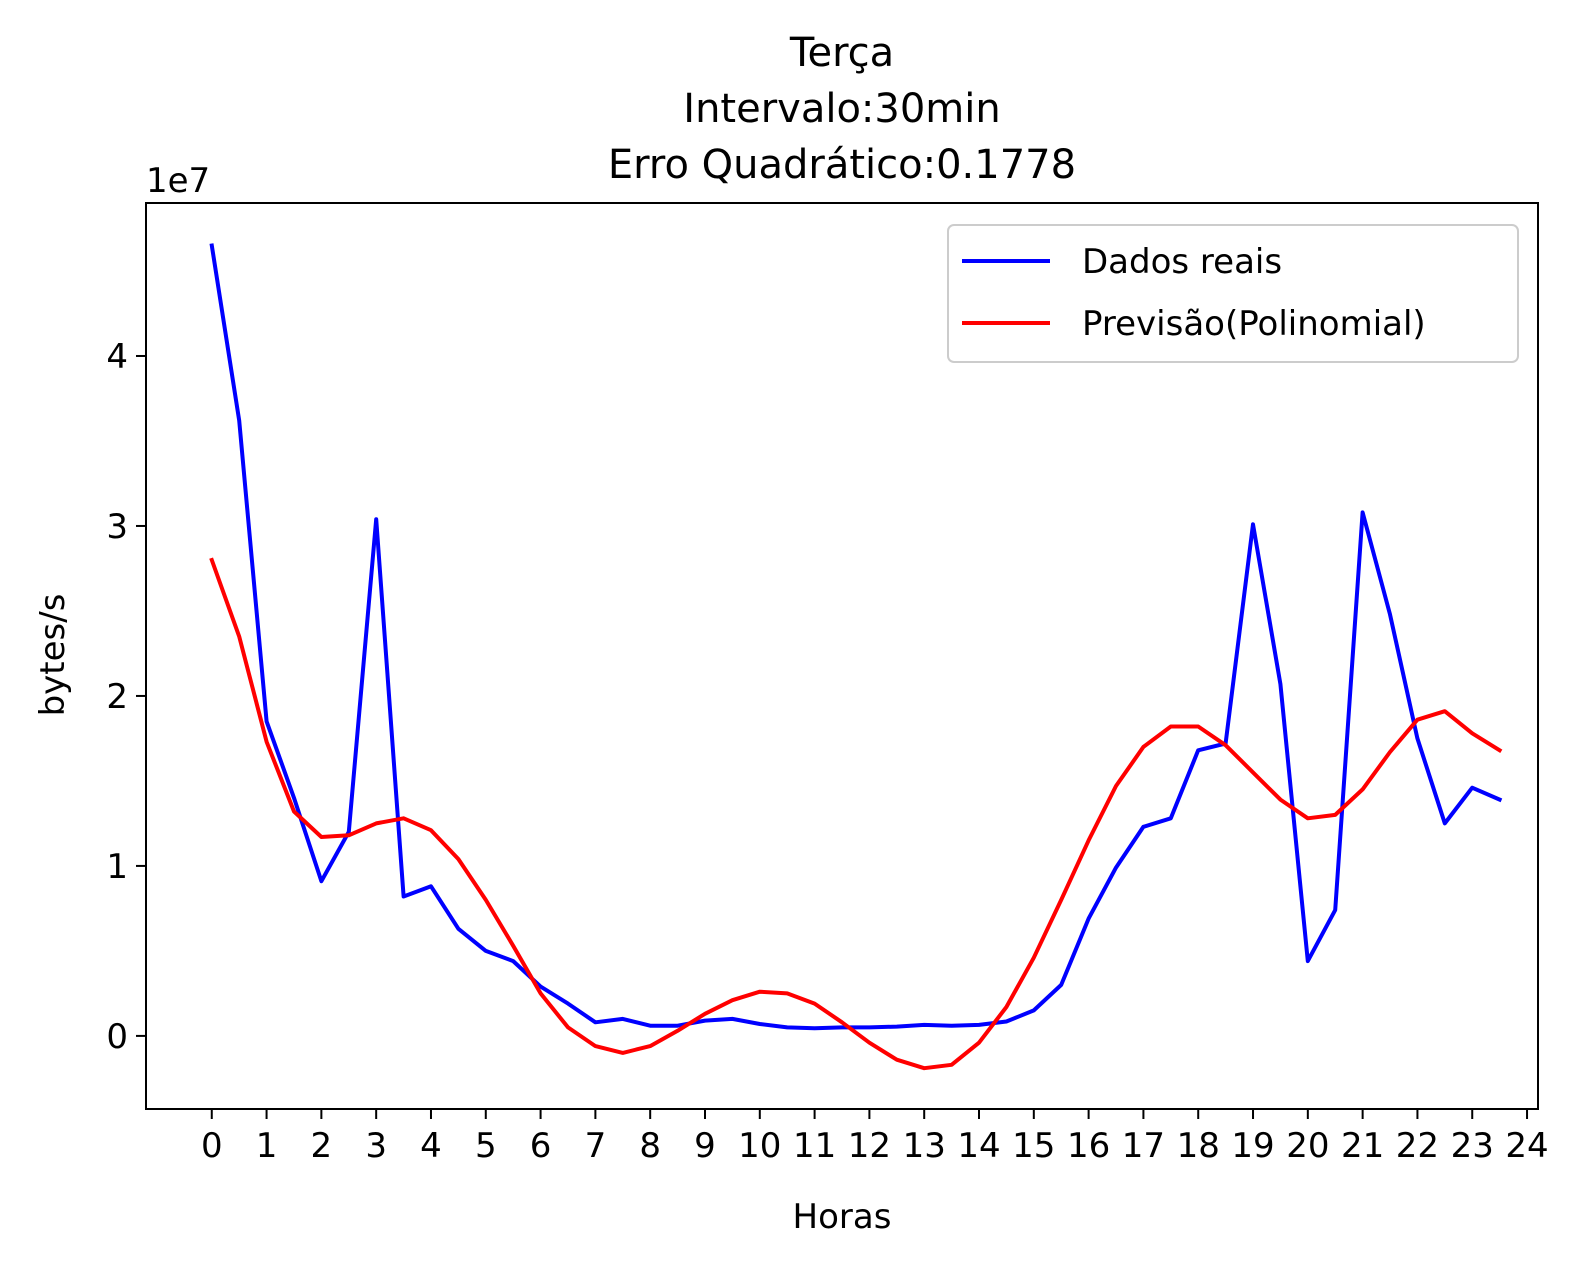 This screenshot has width=1569, height=1270. I want to click on x-tick-label: 18, so click(1198, 1146).